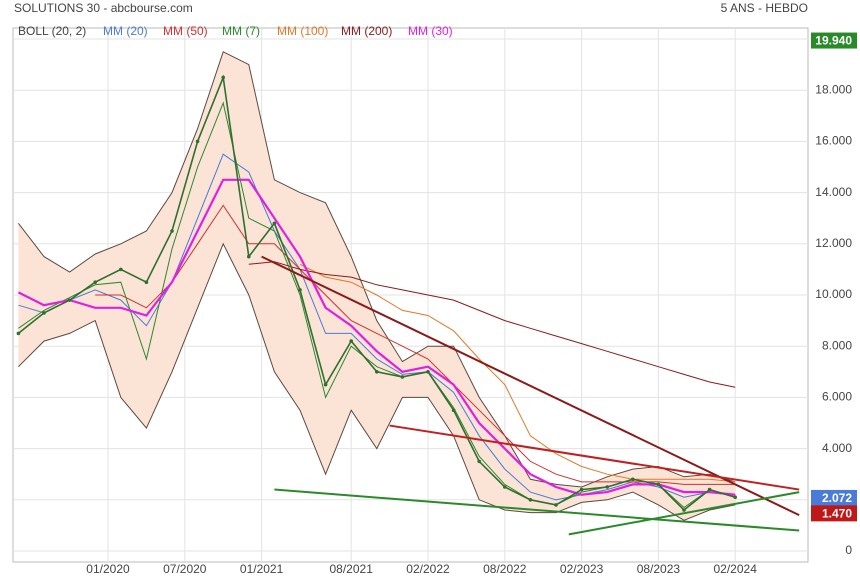 This screenshot has width=860, height=580. What do you see at coordinates (185, 31) in the screenshot?
I see `legend-entry: MM (50)` at bounding box center [185, 31].